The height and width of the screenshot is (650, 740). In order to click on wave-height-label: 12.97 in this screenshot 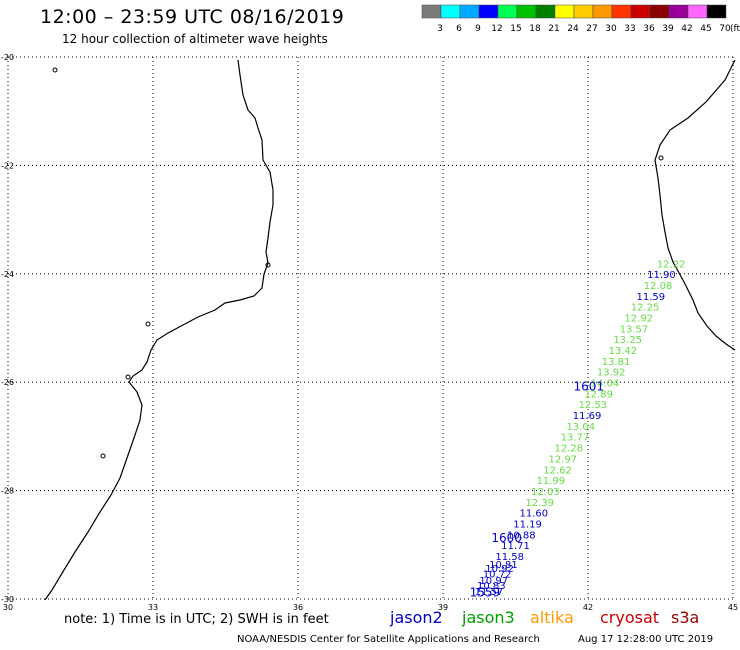, I will do `click(563, 459)`.